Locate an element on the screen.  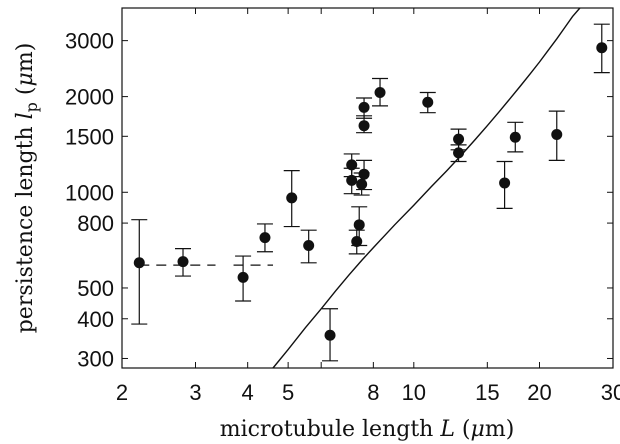
x-axis-label-unit: m) is located at coordinates (499, 429).